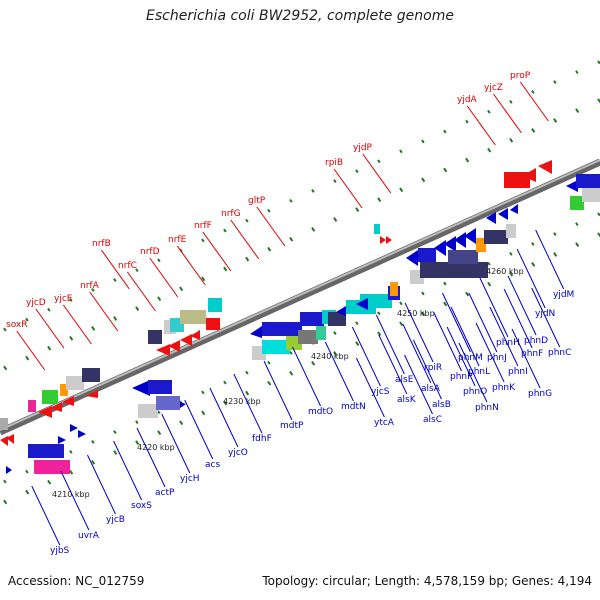 Image resolution: width=600 pixels, height=600 pixels. I want to click on gene-label-alsC: alsC, so click(432, 420).